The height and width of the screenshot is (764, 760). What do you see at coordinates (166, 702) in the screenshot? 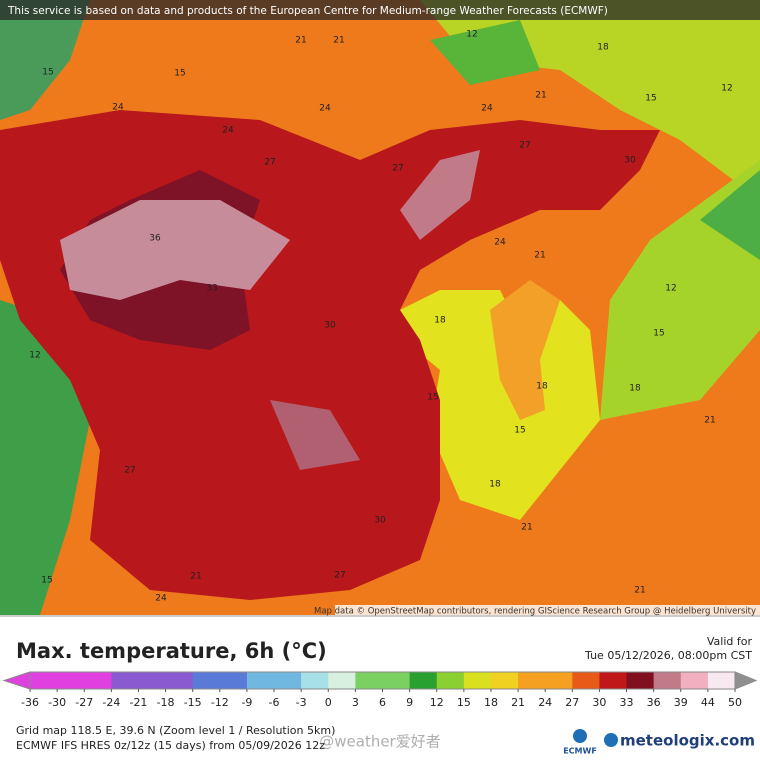
I see `colorbar-tick-label: -18` at bounding box center [166, 702].